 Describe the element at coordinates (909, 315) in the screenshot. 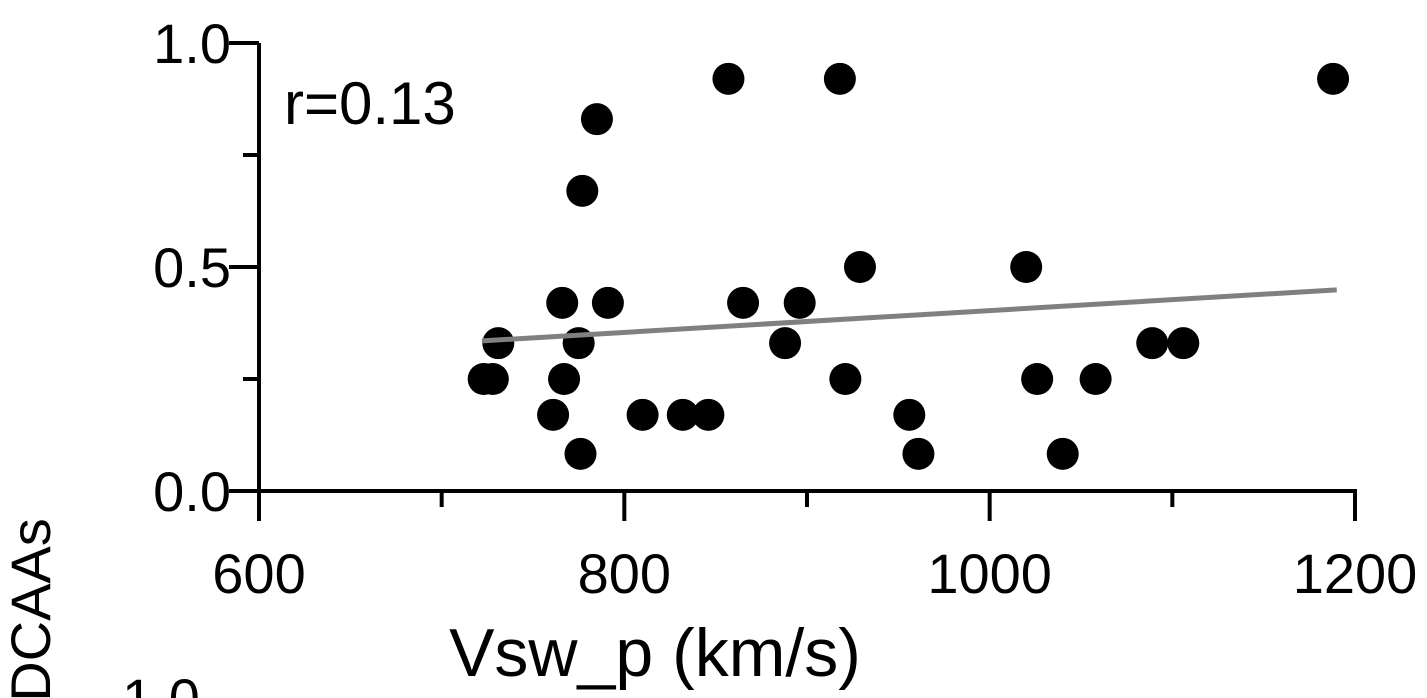

I see `fit-line` at that location.